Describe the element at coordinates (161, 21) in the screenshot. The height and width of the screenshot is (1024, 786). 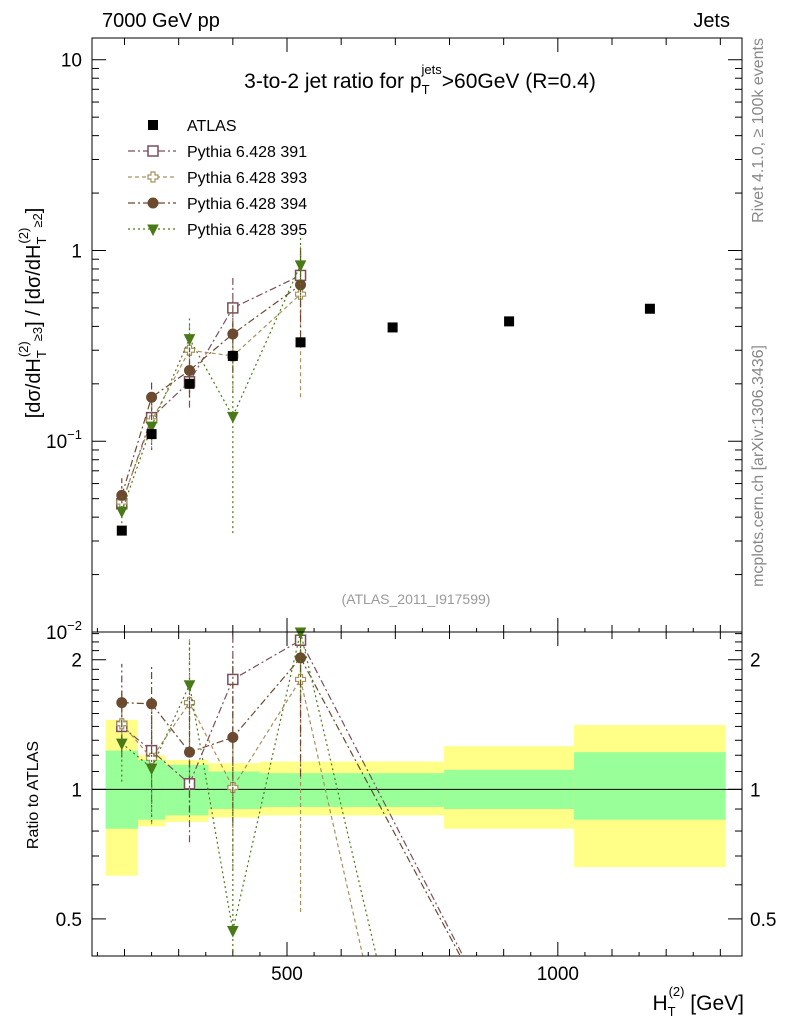
I see `header-energy: 7000 GeV pp` at that location.